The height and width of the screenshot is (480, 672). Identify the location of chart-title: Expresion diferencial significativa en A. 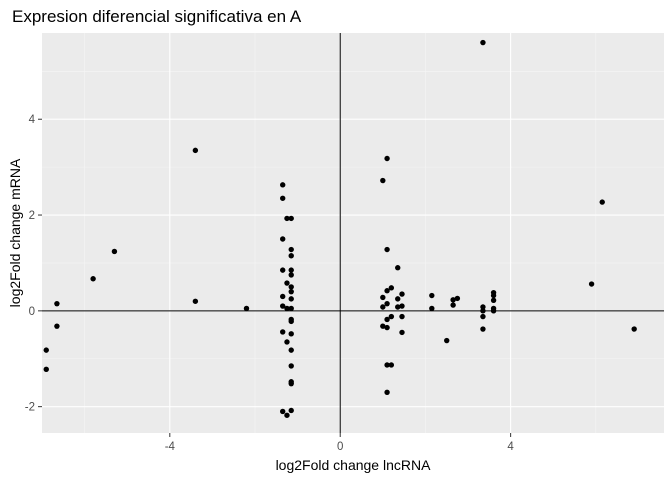
(157, 16).